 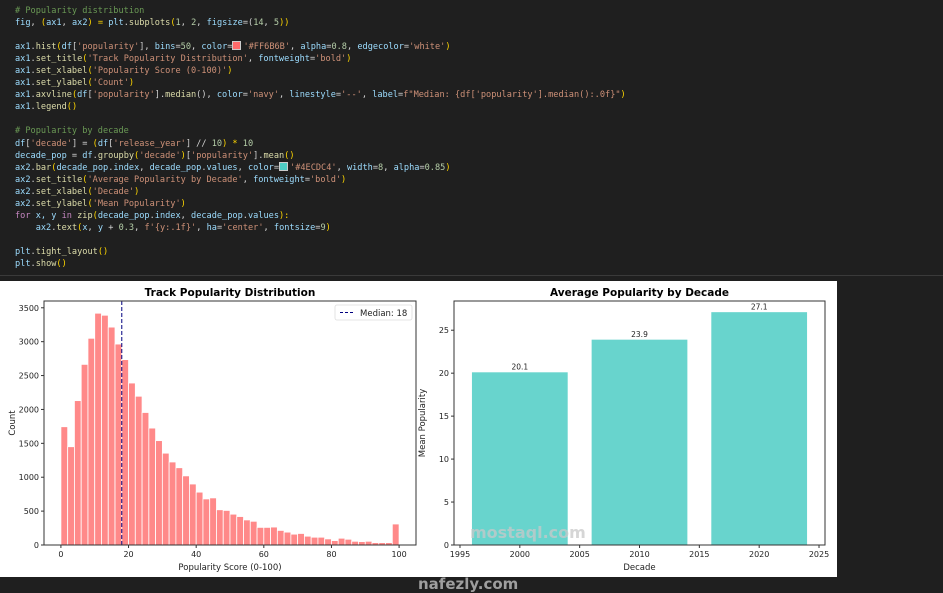 I want to click on code-line: # Popularity by decade, so click(x=320, y=131).